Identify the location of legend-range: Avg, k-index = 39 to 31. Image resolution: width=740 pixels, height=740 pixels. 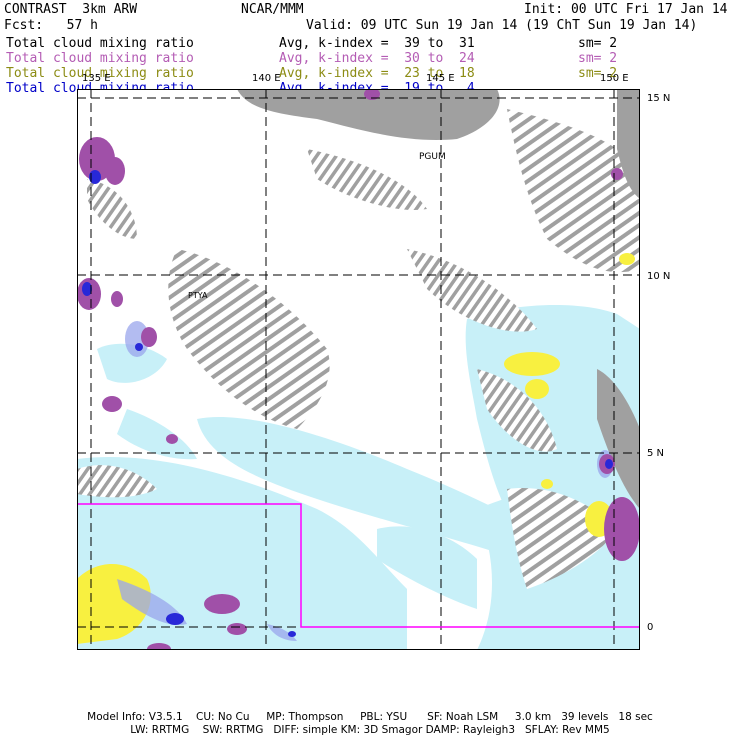
(377, 43).